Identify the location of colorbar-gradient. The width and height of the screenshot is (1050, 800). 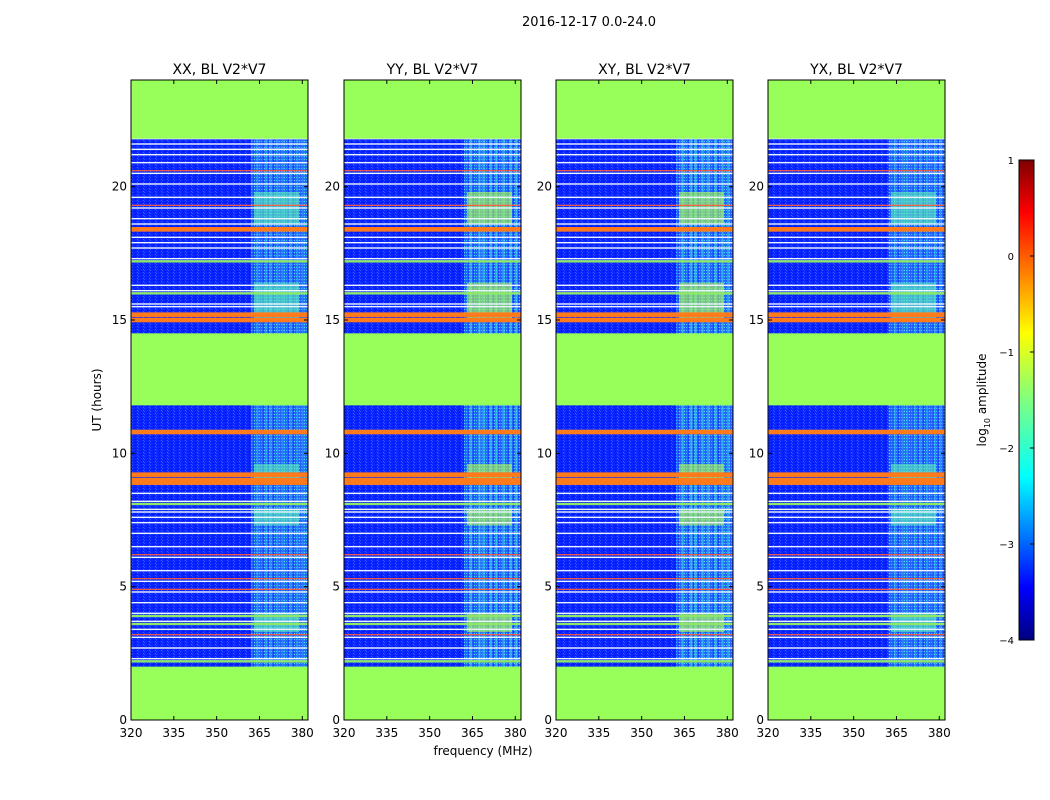
(1026, 400).